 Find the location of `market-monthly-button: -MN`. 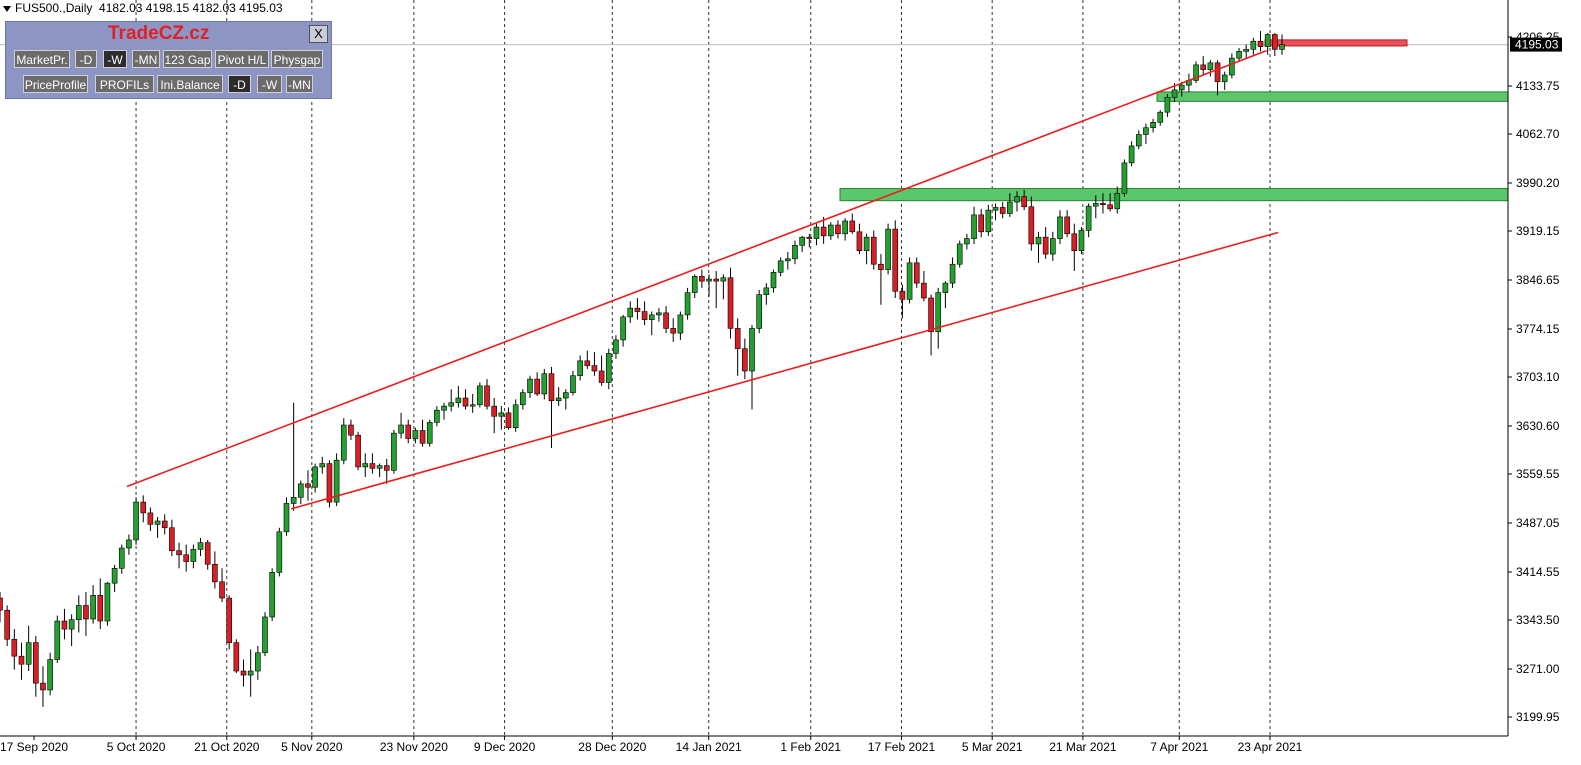

market-monthly-button: -MN is located at coordinates (146, 59).